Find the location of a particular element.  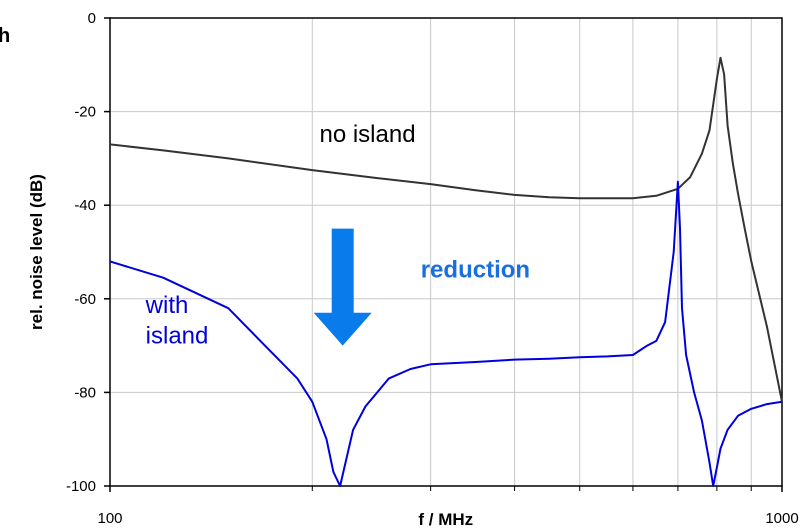

edge-text: h is located at coordinates (5, 36).